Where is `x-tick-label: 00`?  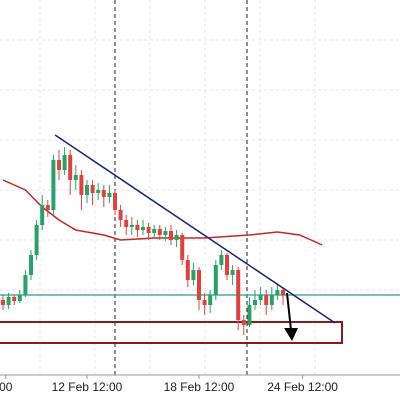
x-tick-label: 00 is located at coordinates (6, 387).